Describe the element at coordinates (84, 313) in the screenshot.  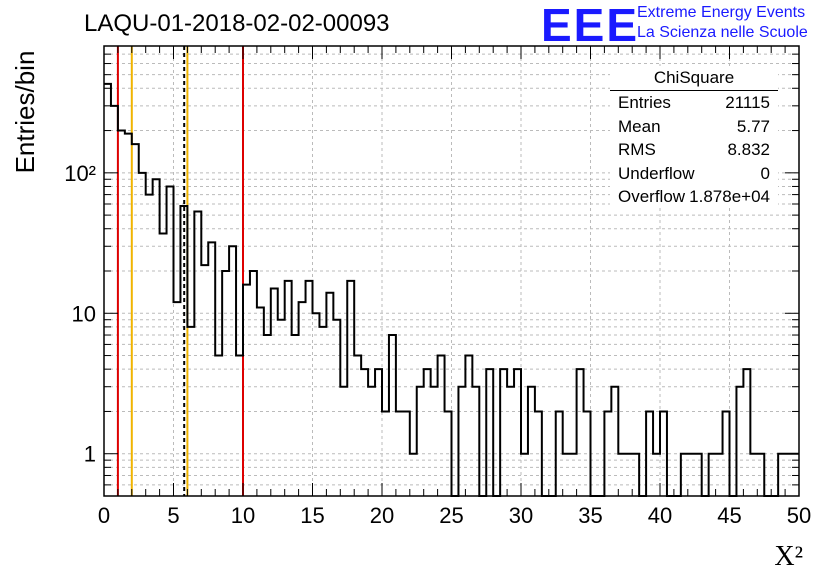
I see `y-tick-label: 10` at that location.